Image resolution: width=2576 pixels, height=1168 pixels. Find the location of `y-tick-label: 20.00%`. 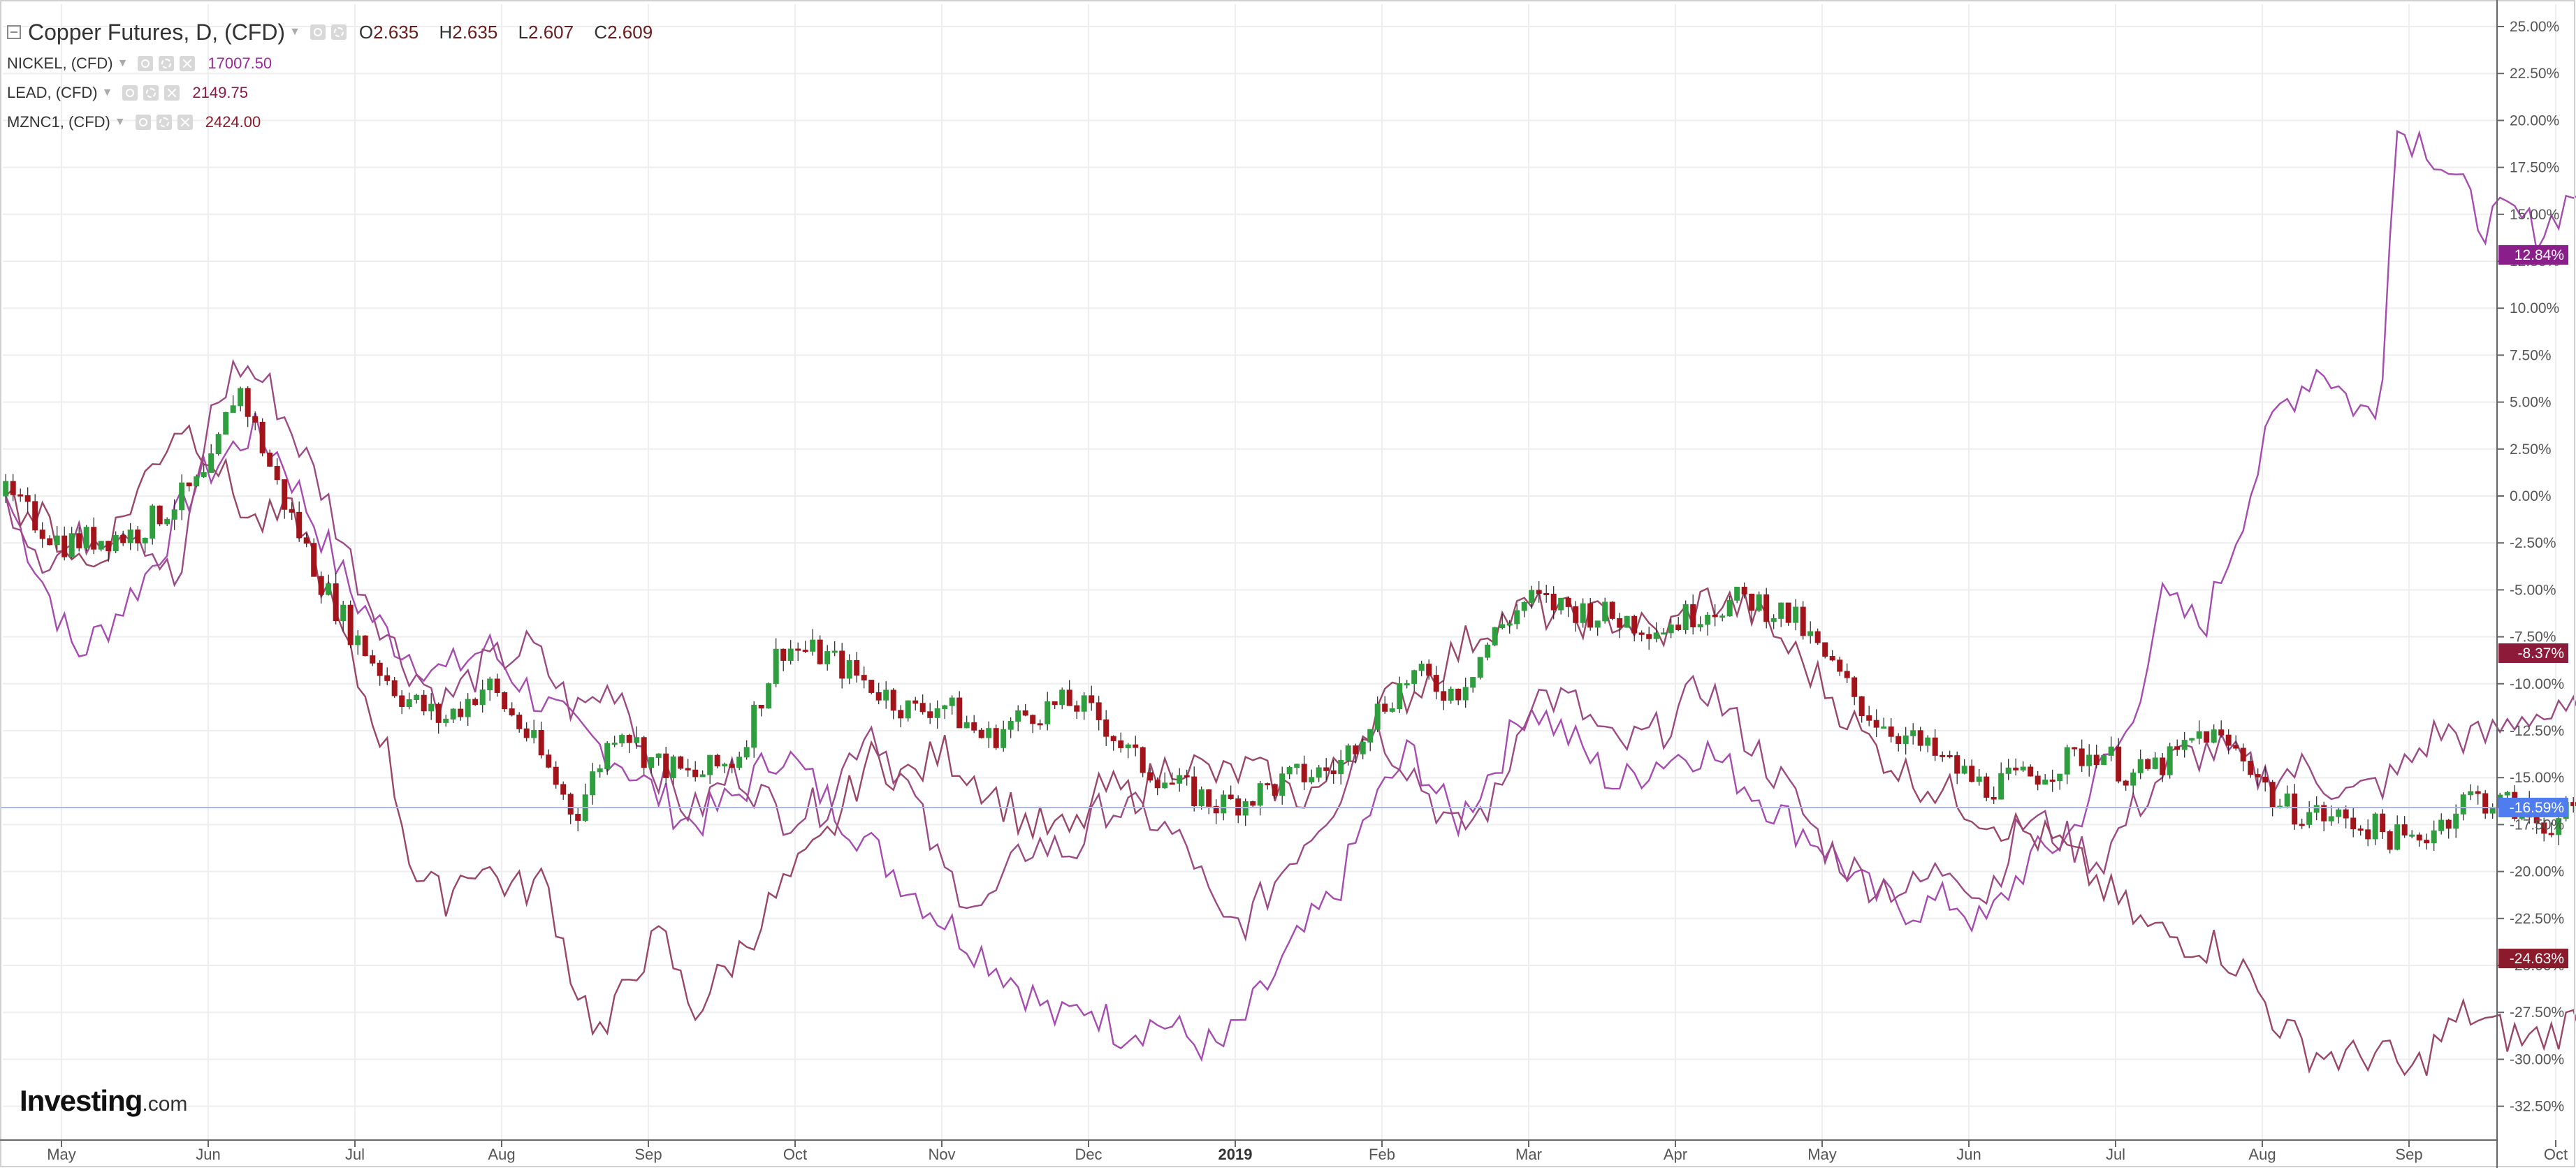

y-tick-label: 20.00% is located at coordinates (2534, 120).